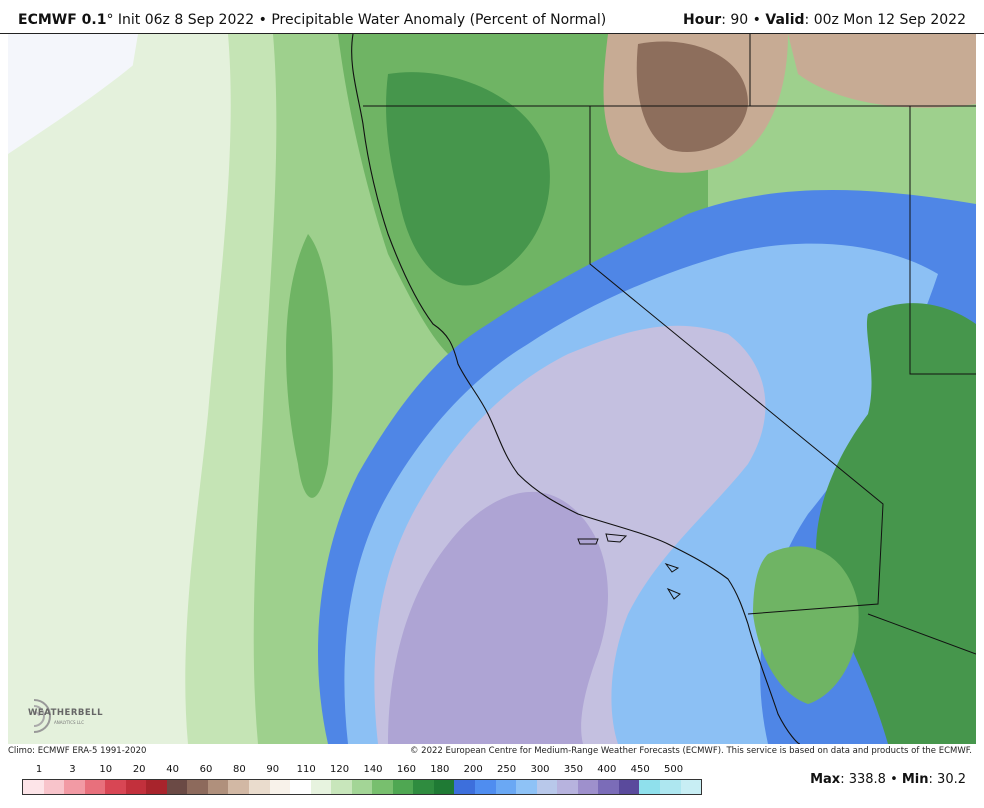  What do you see at coordinates (785, 20) in the screenshot?
I see `valid-label: Valid` at bounding box center [785, 20].